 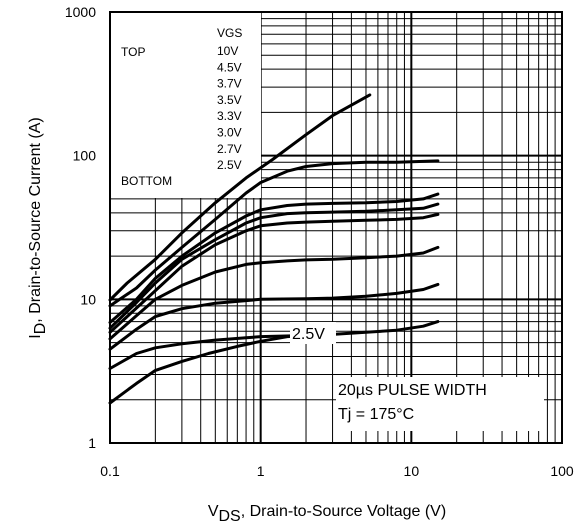 What do you see at coordinates (229, 133) in the screenshot?
I see `legend-entry: 3.0V` at bounding box center [229, 133].